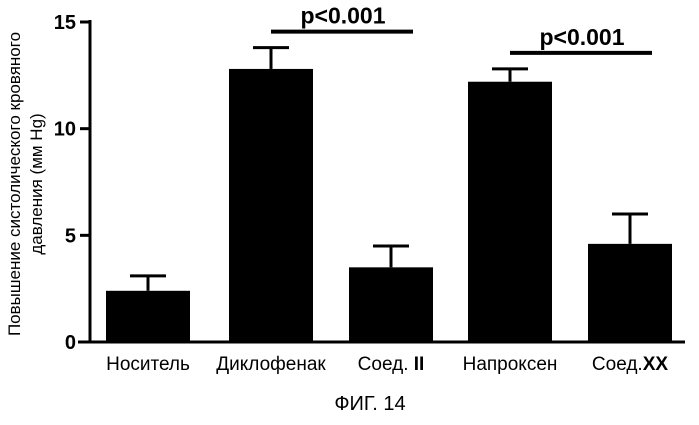 The width and height of the screenshot is (699, 425). What do you see at coordinates (72, 183) in the screenshot?
I see `y-ticks: 0 5 10 15` at bounding box center [72, 183].